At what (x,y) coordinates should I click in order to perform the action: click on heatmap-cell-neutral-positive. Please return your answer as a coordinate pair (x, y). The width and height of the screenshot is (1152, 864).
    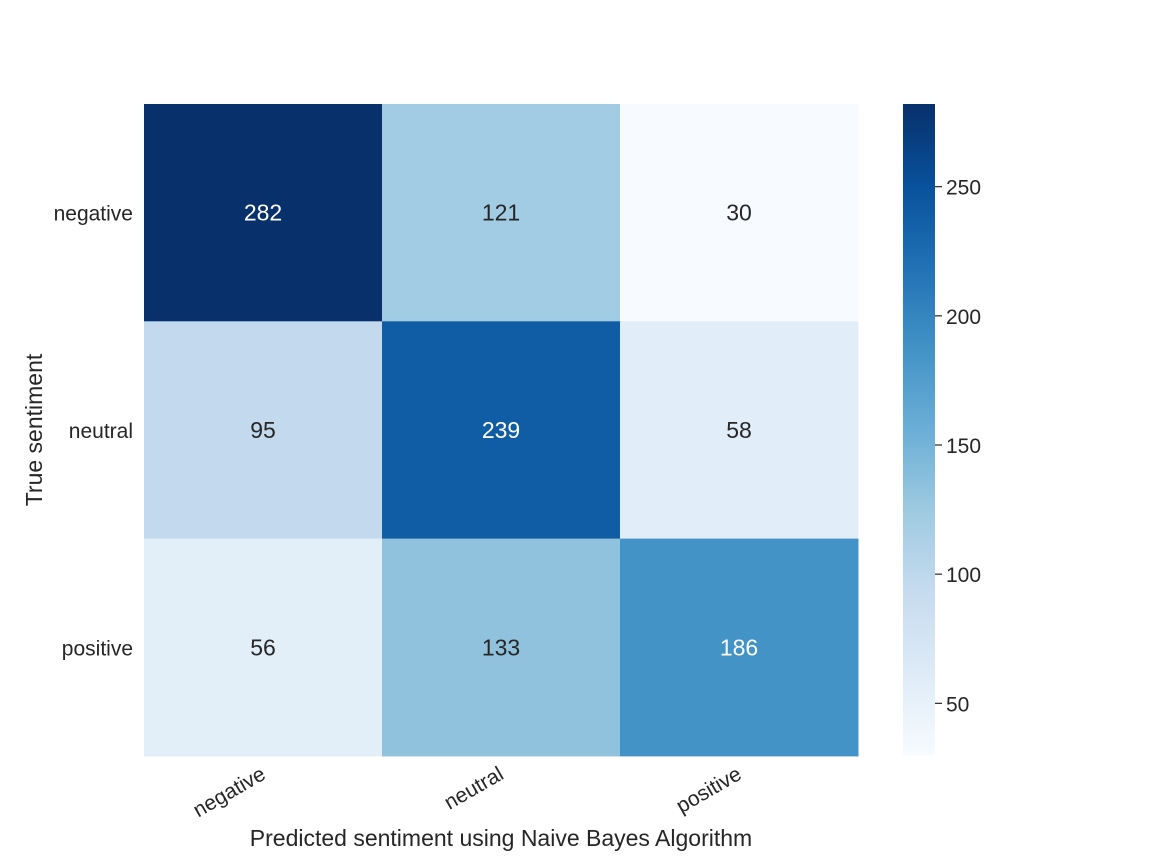
    Looking at the image, I should click on (739, 430).